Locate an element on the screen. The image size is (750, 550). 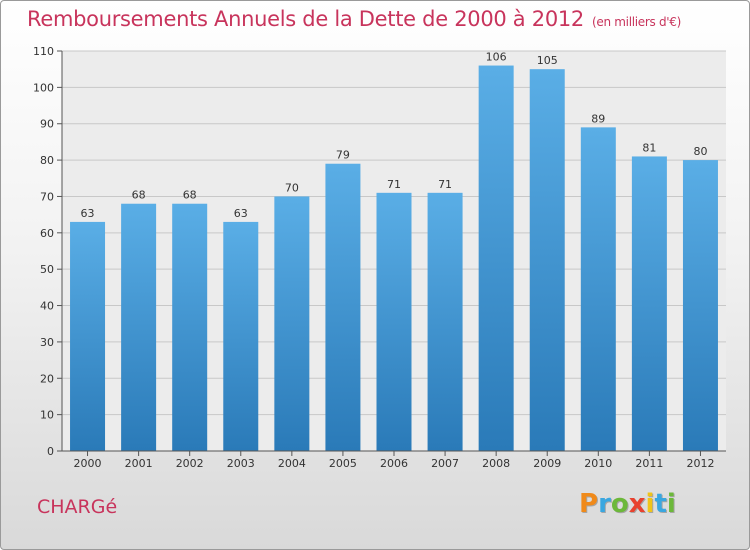
bar-2007 is located at coordinates (445, 321).